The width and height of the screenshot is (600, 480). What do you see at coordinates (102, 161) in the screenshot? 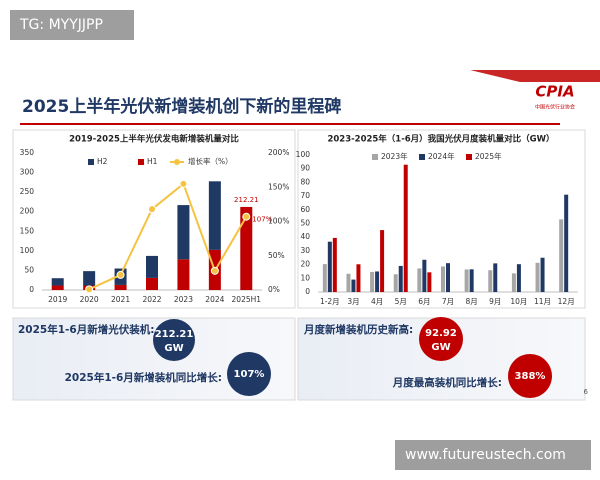
I see `legend-label: H2` at bounding box center [102, 161].